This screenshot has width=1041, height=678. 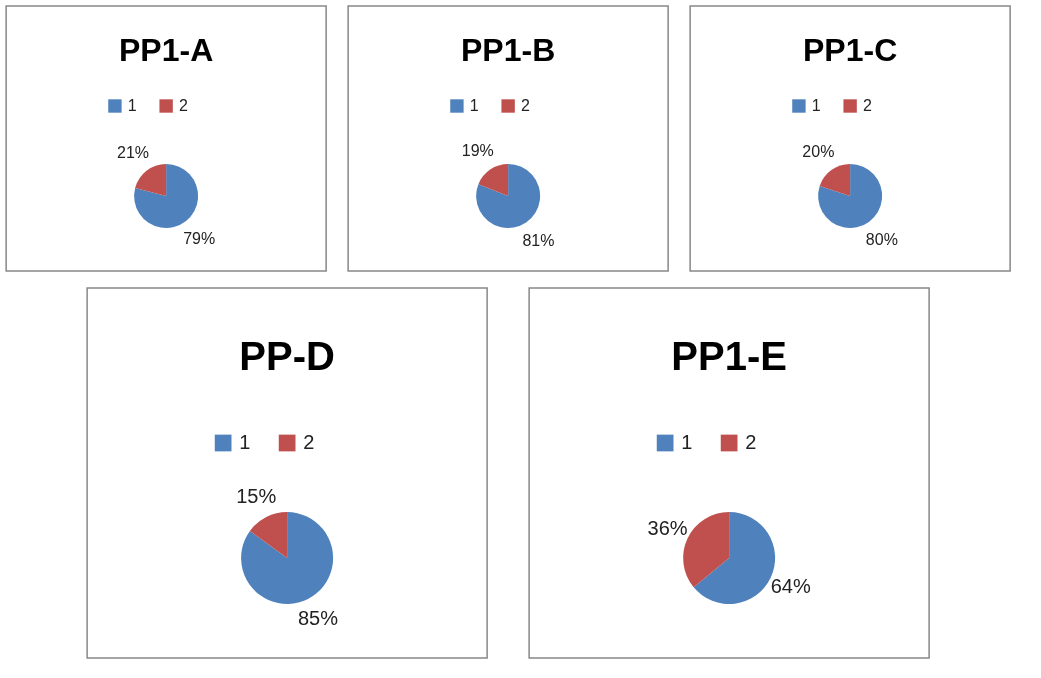 What do you see at coordinates (818, 152) in the screenshot?
I see `data-label: 20%` at bounding box center [818, 152].